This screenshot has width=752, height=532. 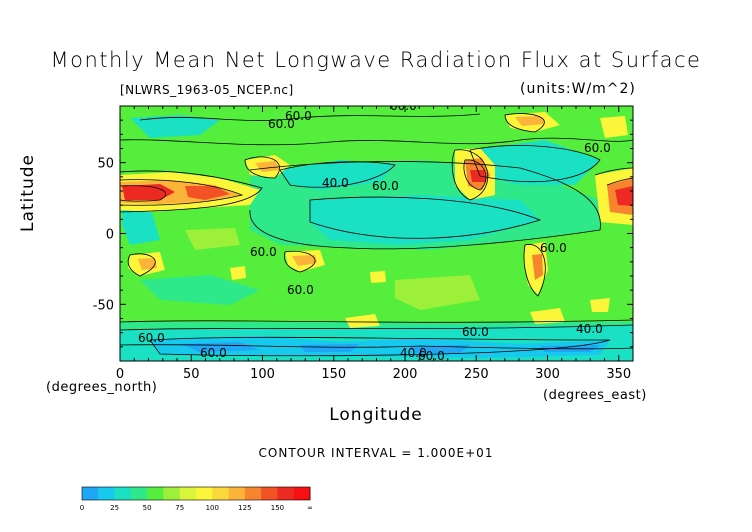 I want to click on colorbar-tick-label: 100, so click(x=212, y=508).